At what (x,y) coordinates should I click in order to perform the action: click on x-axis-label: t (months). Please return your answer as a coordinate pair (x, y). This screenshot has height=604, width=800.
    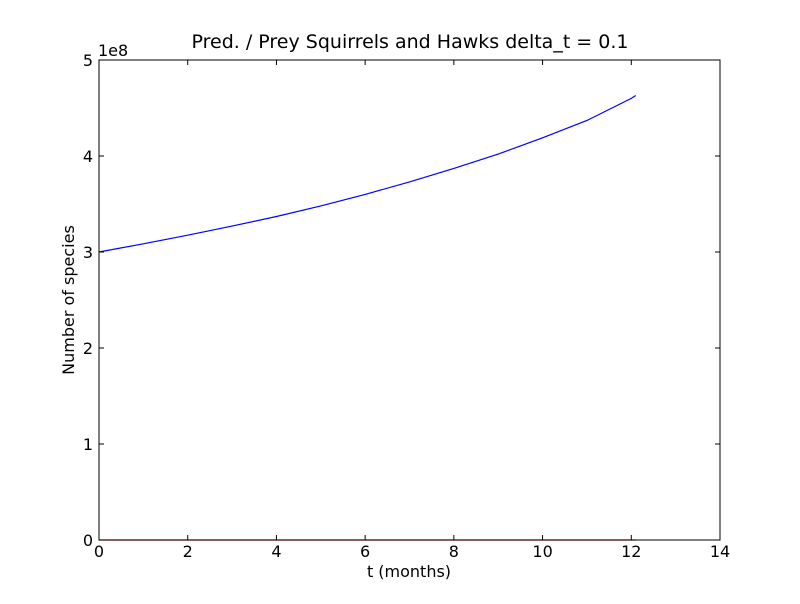
    Looking at the image, I should click on (409, 571).